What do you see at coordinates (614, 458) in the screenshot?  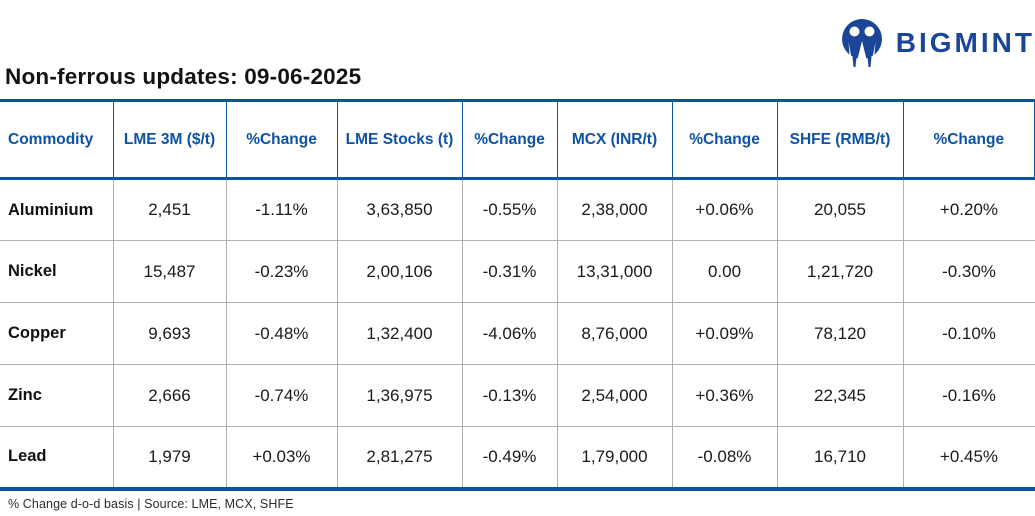 I see `cell-value: 1,79,000` at bounding box center [614, 458].